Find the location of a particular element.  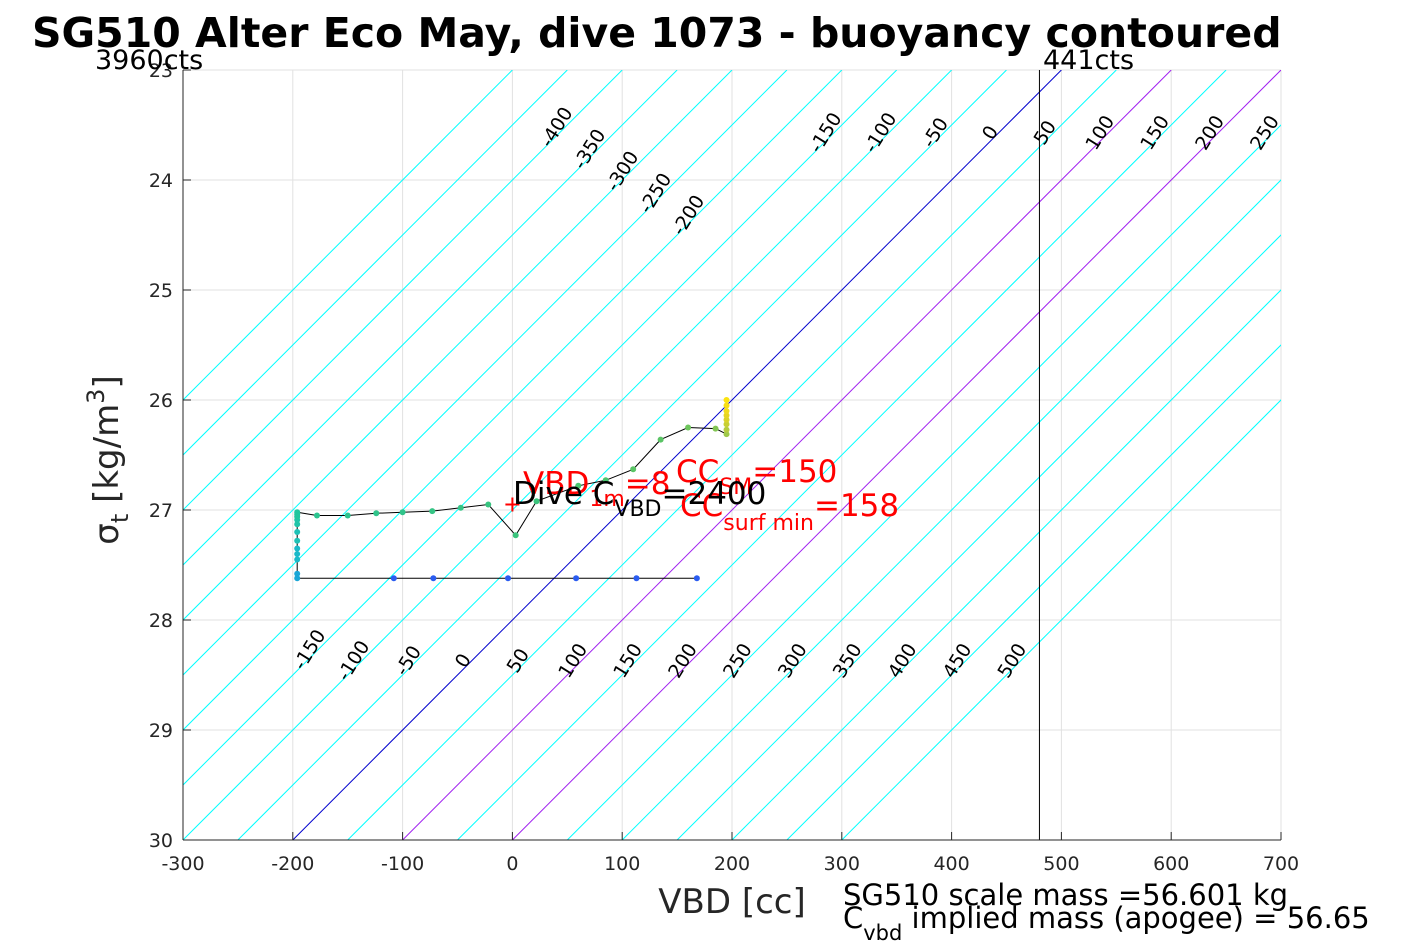

x-tick-label: -100 is located at coordinates (402, 864).